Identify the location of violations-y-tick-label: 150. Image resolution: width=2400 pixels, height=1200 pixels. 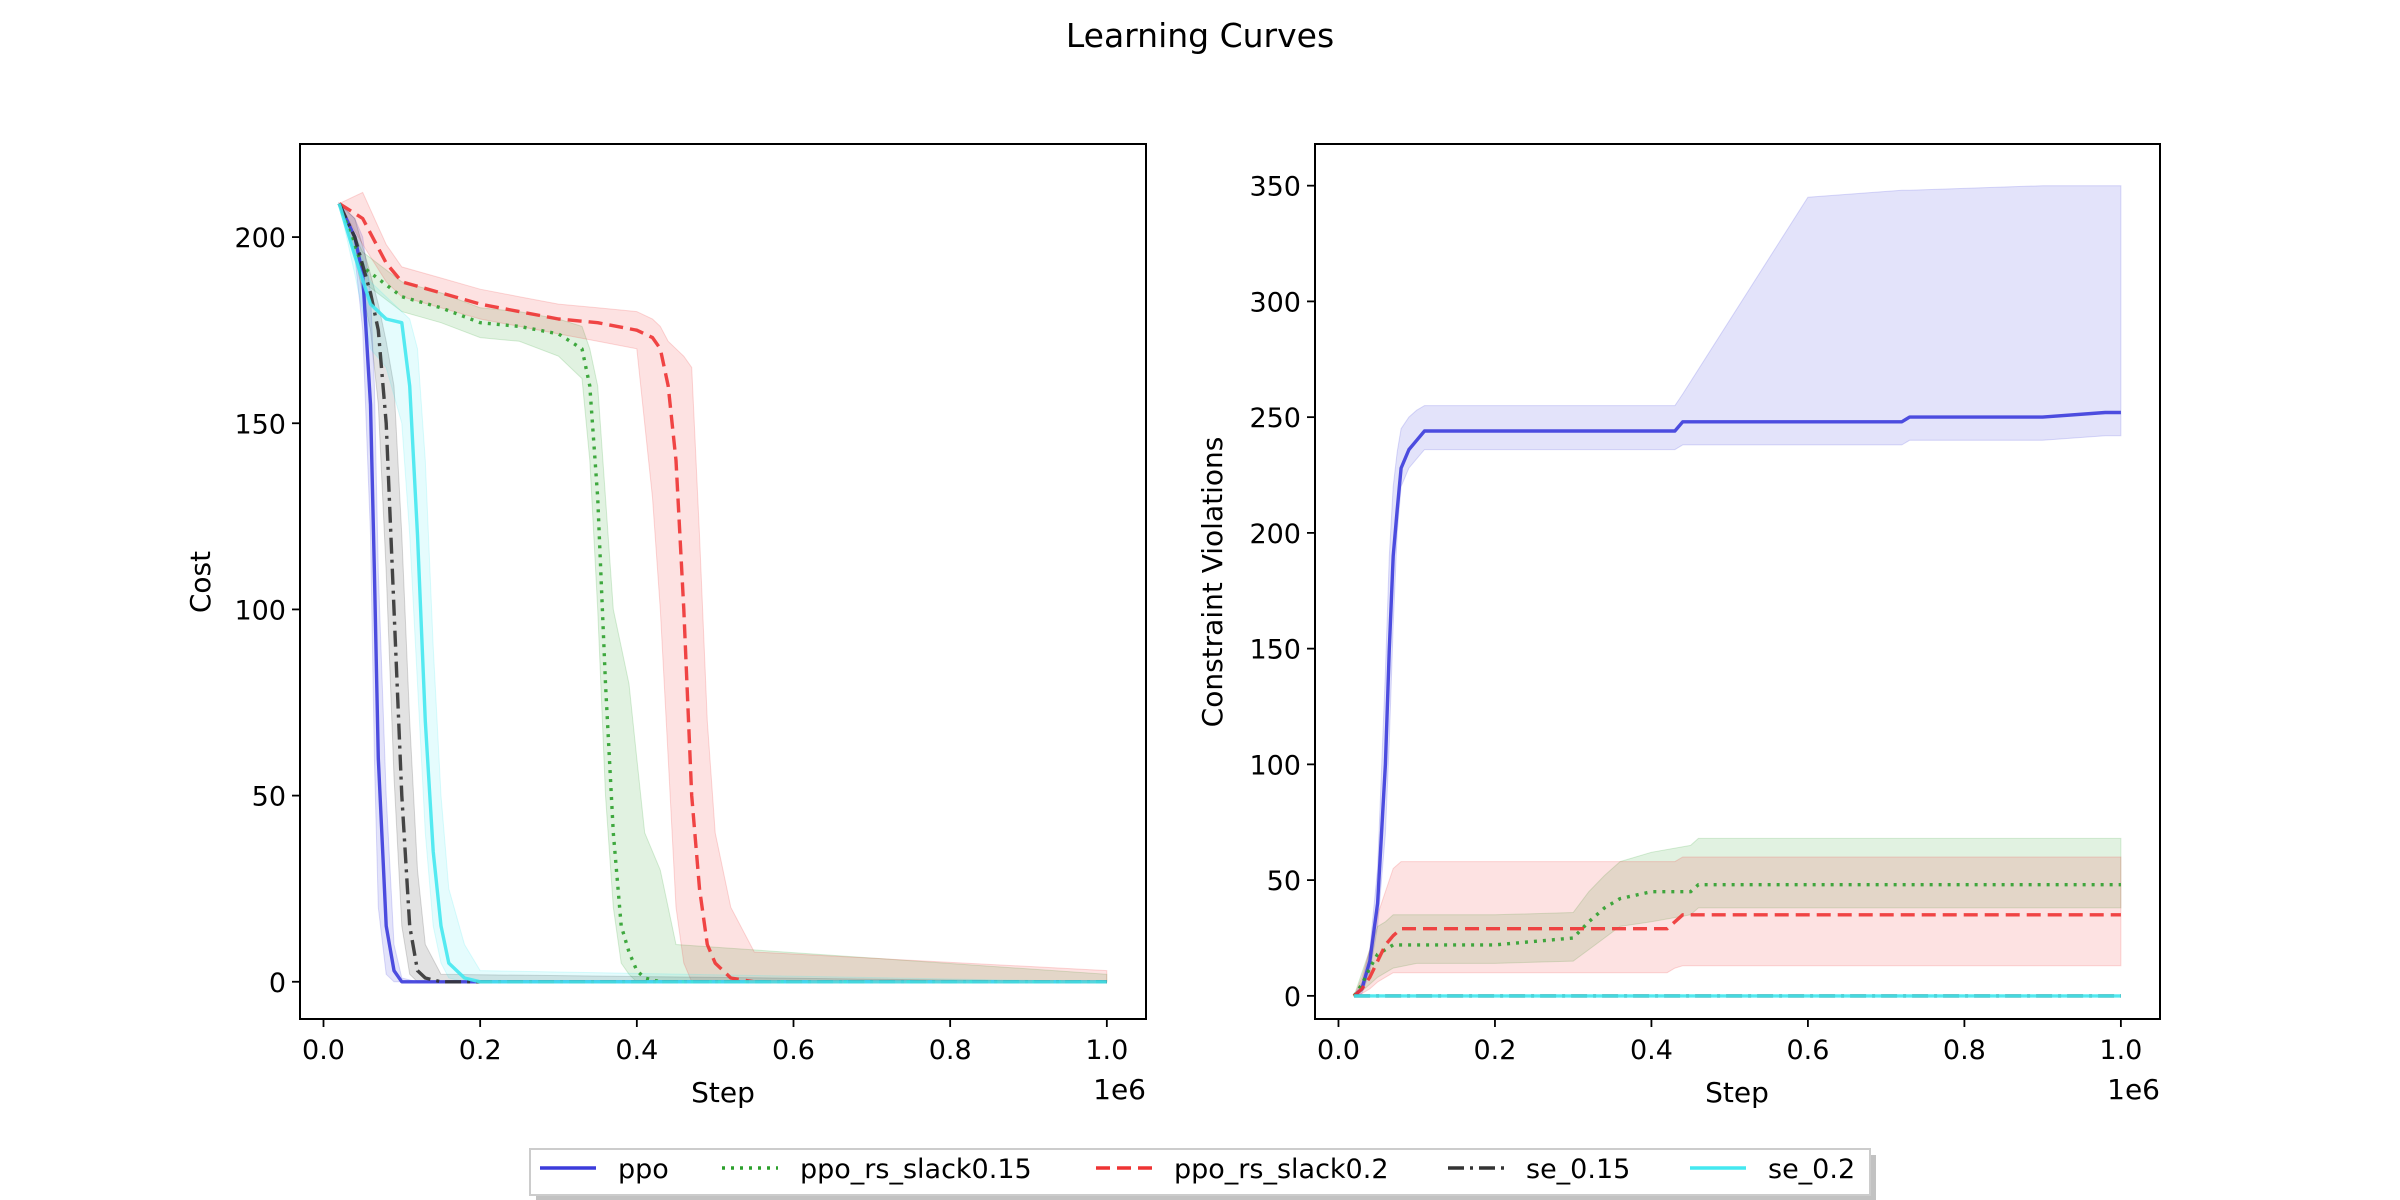
(1275, 650).